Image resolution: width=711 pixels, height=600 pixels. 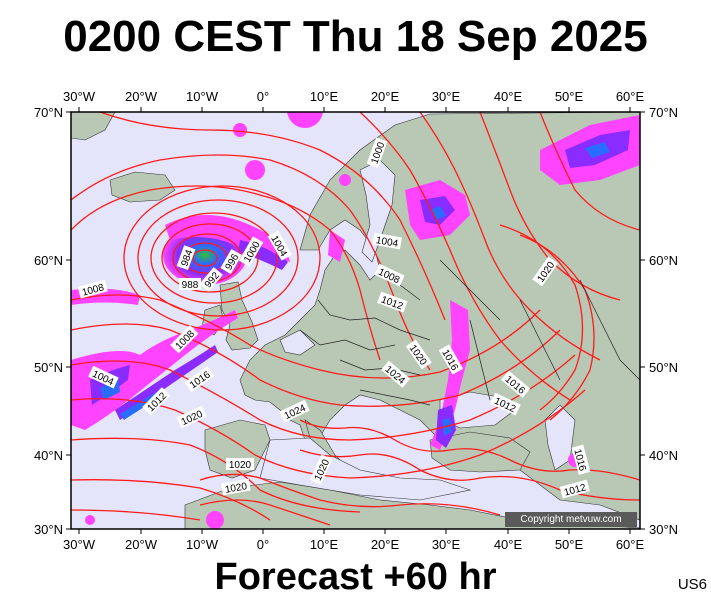 What do you see at coordinates (190, 285) in the screenshot?
I see `isobar-label: 988` at bounding box center [190, 285].